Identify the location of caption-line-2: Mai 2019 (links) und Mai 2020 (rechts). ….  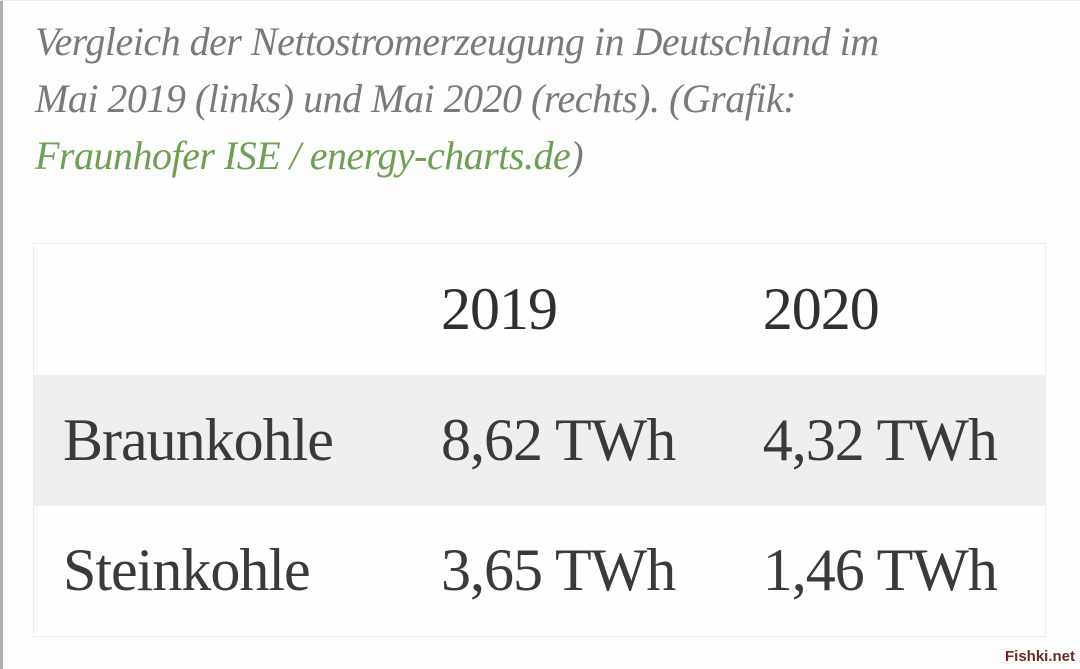
(416, 98).